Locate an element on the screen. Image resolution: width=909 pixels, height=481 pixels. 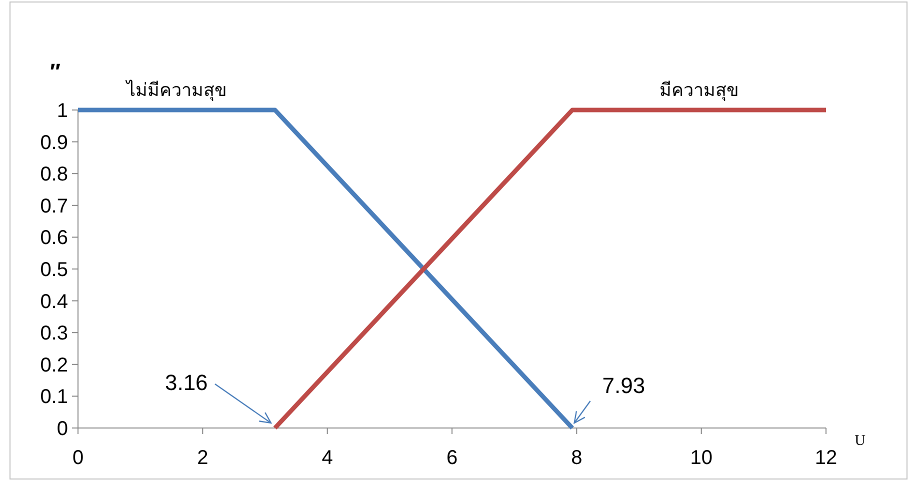
x-tick-label: 2 is located at coordinates (202, 458).